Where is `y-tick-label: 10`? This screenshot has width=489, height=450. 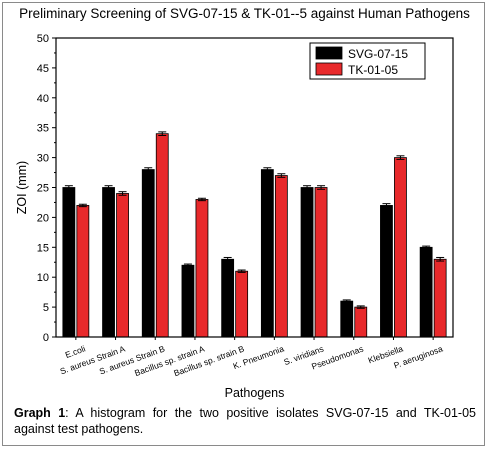
y-tick-label: 10 is located at coordinates (43, 278).